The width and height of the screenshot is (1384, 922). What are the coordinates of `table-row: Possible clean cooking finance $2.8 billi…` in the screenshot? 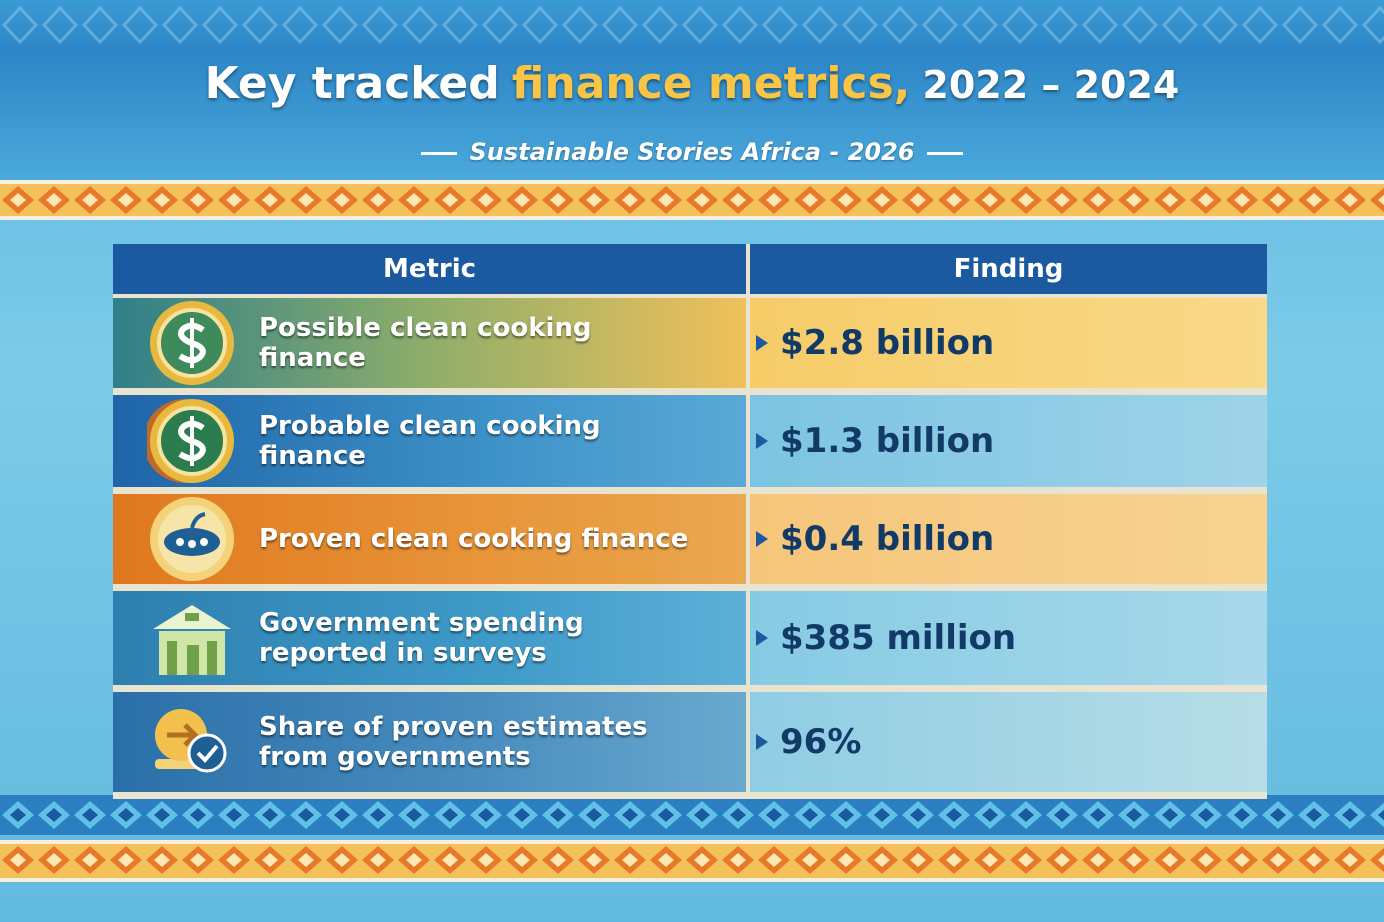 It's located at (690, 346).